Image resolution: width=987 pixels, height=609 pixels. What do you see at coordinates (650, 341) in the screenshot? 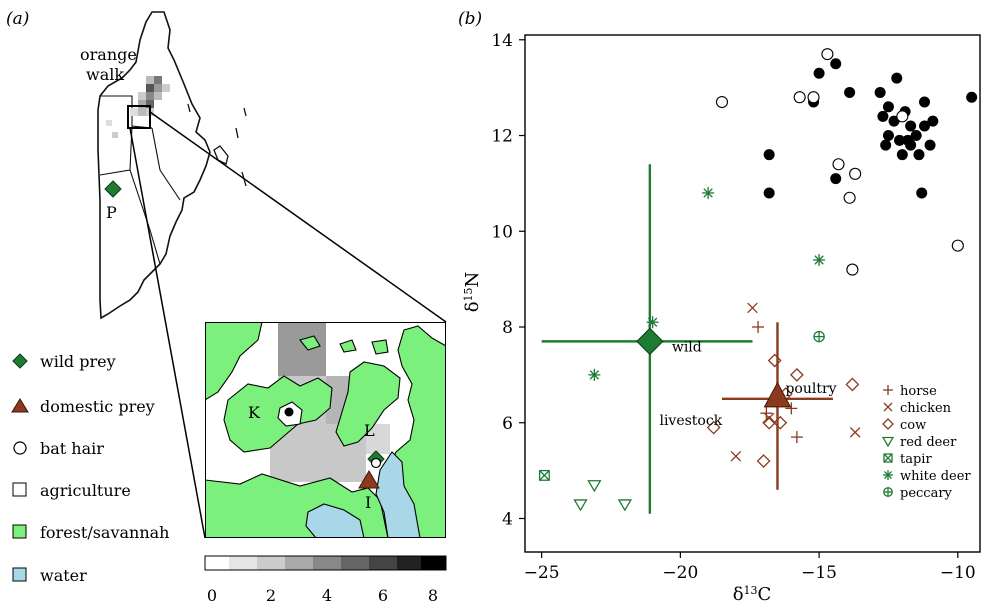
I see `wild-mean-marker` at bounding box center [650, 341].